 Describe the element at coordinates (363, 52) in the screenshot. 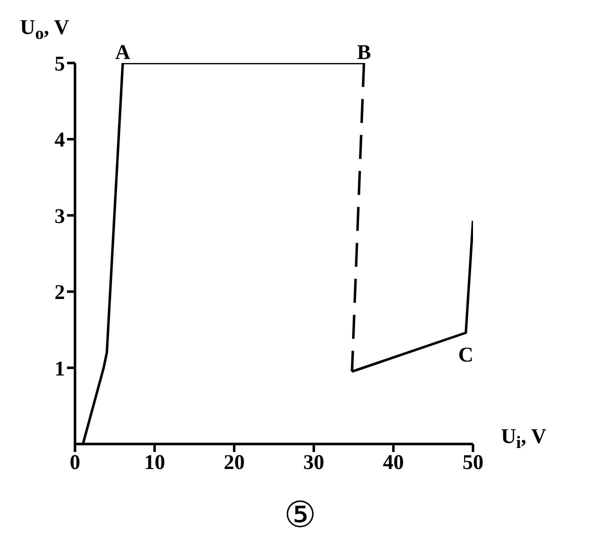

I see `annotation: B` at that location.